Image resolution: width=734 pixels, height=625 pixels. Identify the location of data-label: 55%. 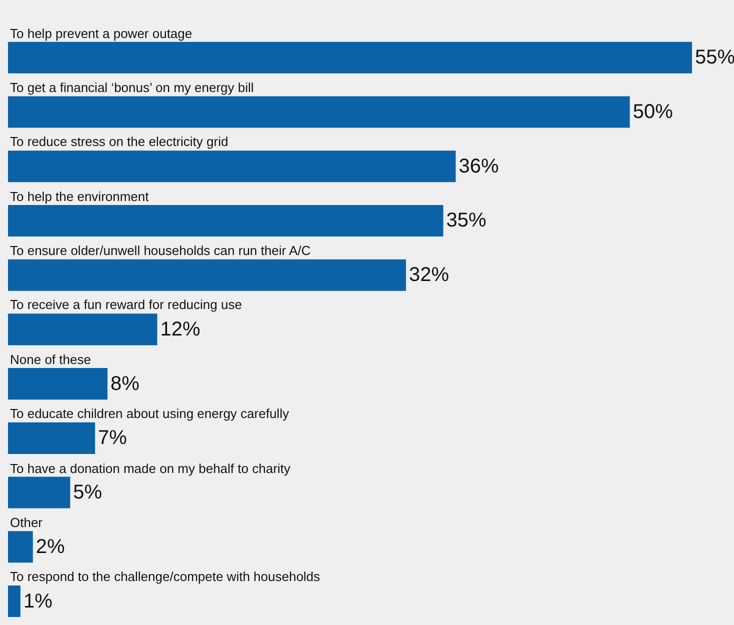
(714, 57).